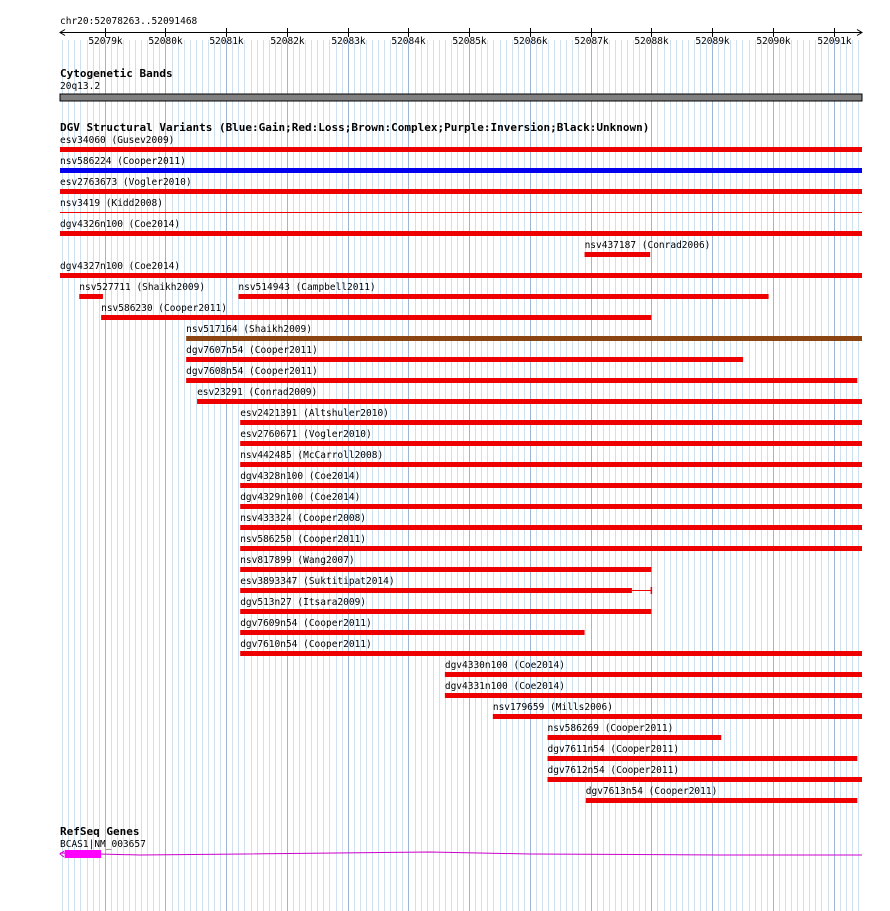 Image resolution: width=890 pixels, height=911 pixels. What do you see at coordinates (303, 602) in the screenshot?
I see `dgv-variant-label: dgv513n27 (Itsara2009)` at bounding box center [303, 602].